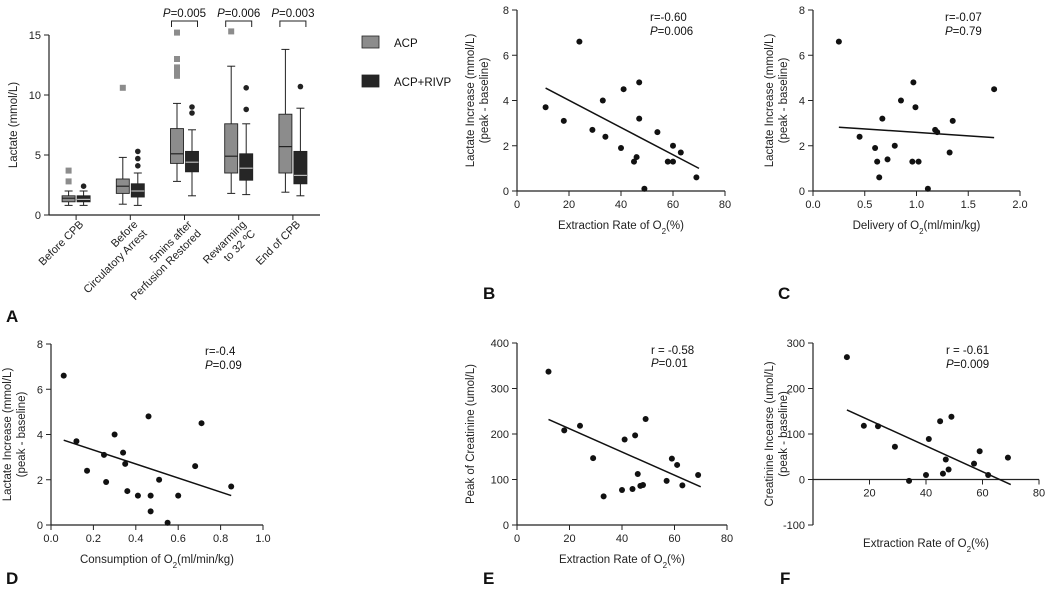  Describe the element at coordinates (864, 205) in the screenshot. I see `x-tick-label: 0.5` at that location.